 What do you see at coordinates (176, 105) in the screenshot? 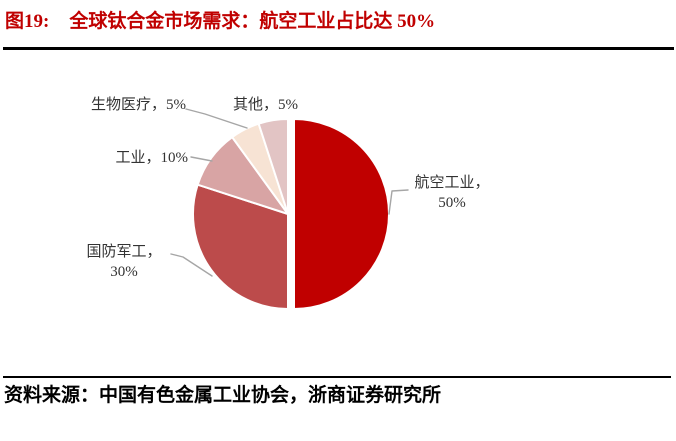
I see `pie-label-biomedical-value: 5%` at bounding box center [176, 105].